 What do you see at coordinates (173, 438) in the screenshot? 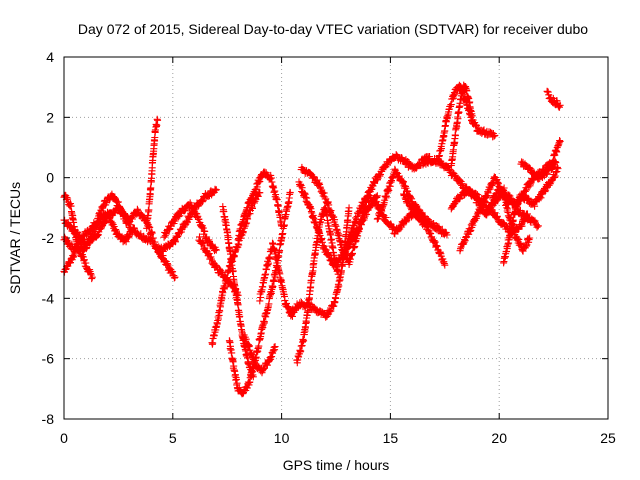
I see `x-tick-label: 5` at bounding box center [173, 438].